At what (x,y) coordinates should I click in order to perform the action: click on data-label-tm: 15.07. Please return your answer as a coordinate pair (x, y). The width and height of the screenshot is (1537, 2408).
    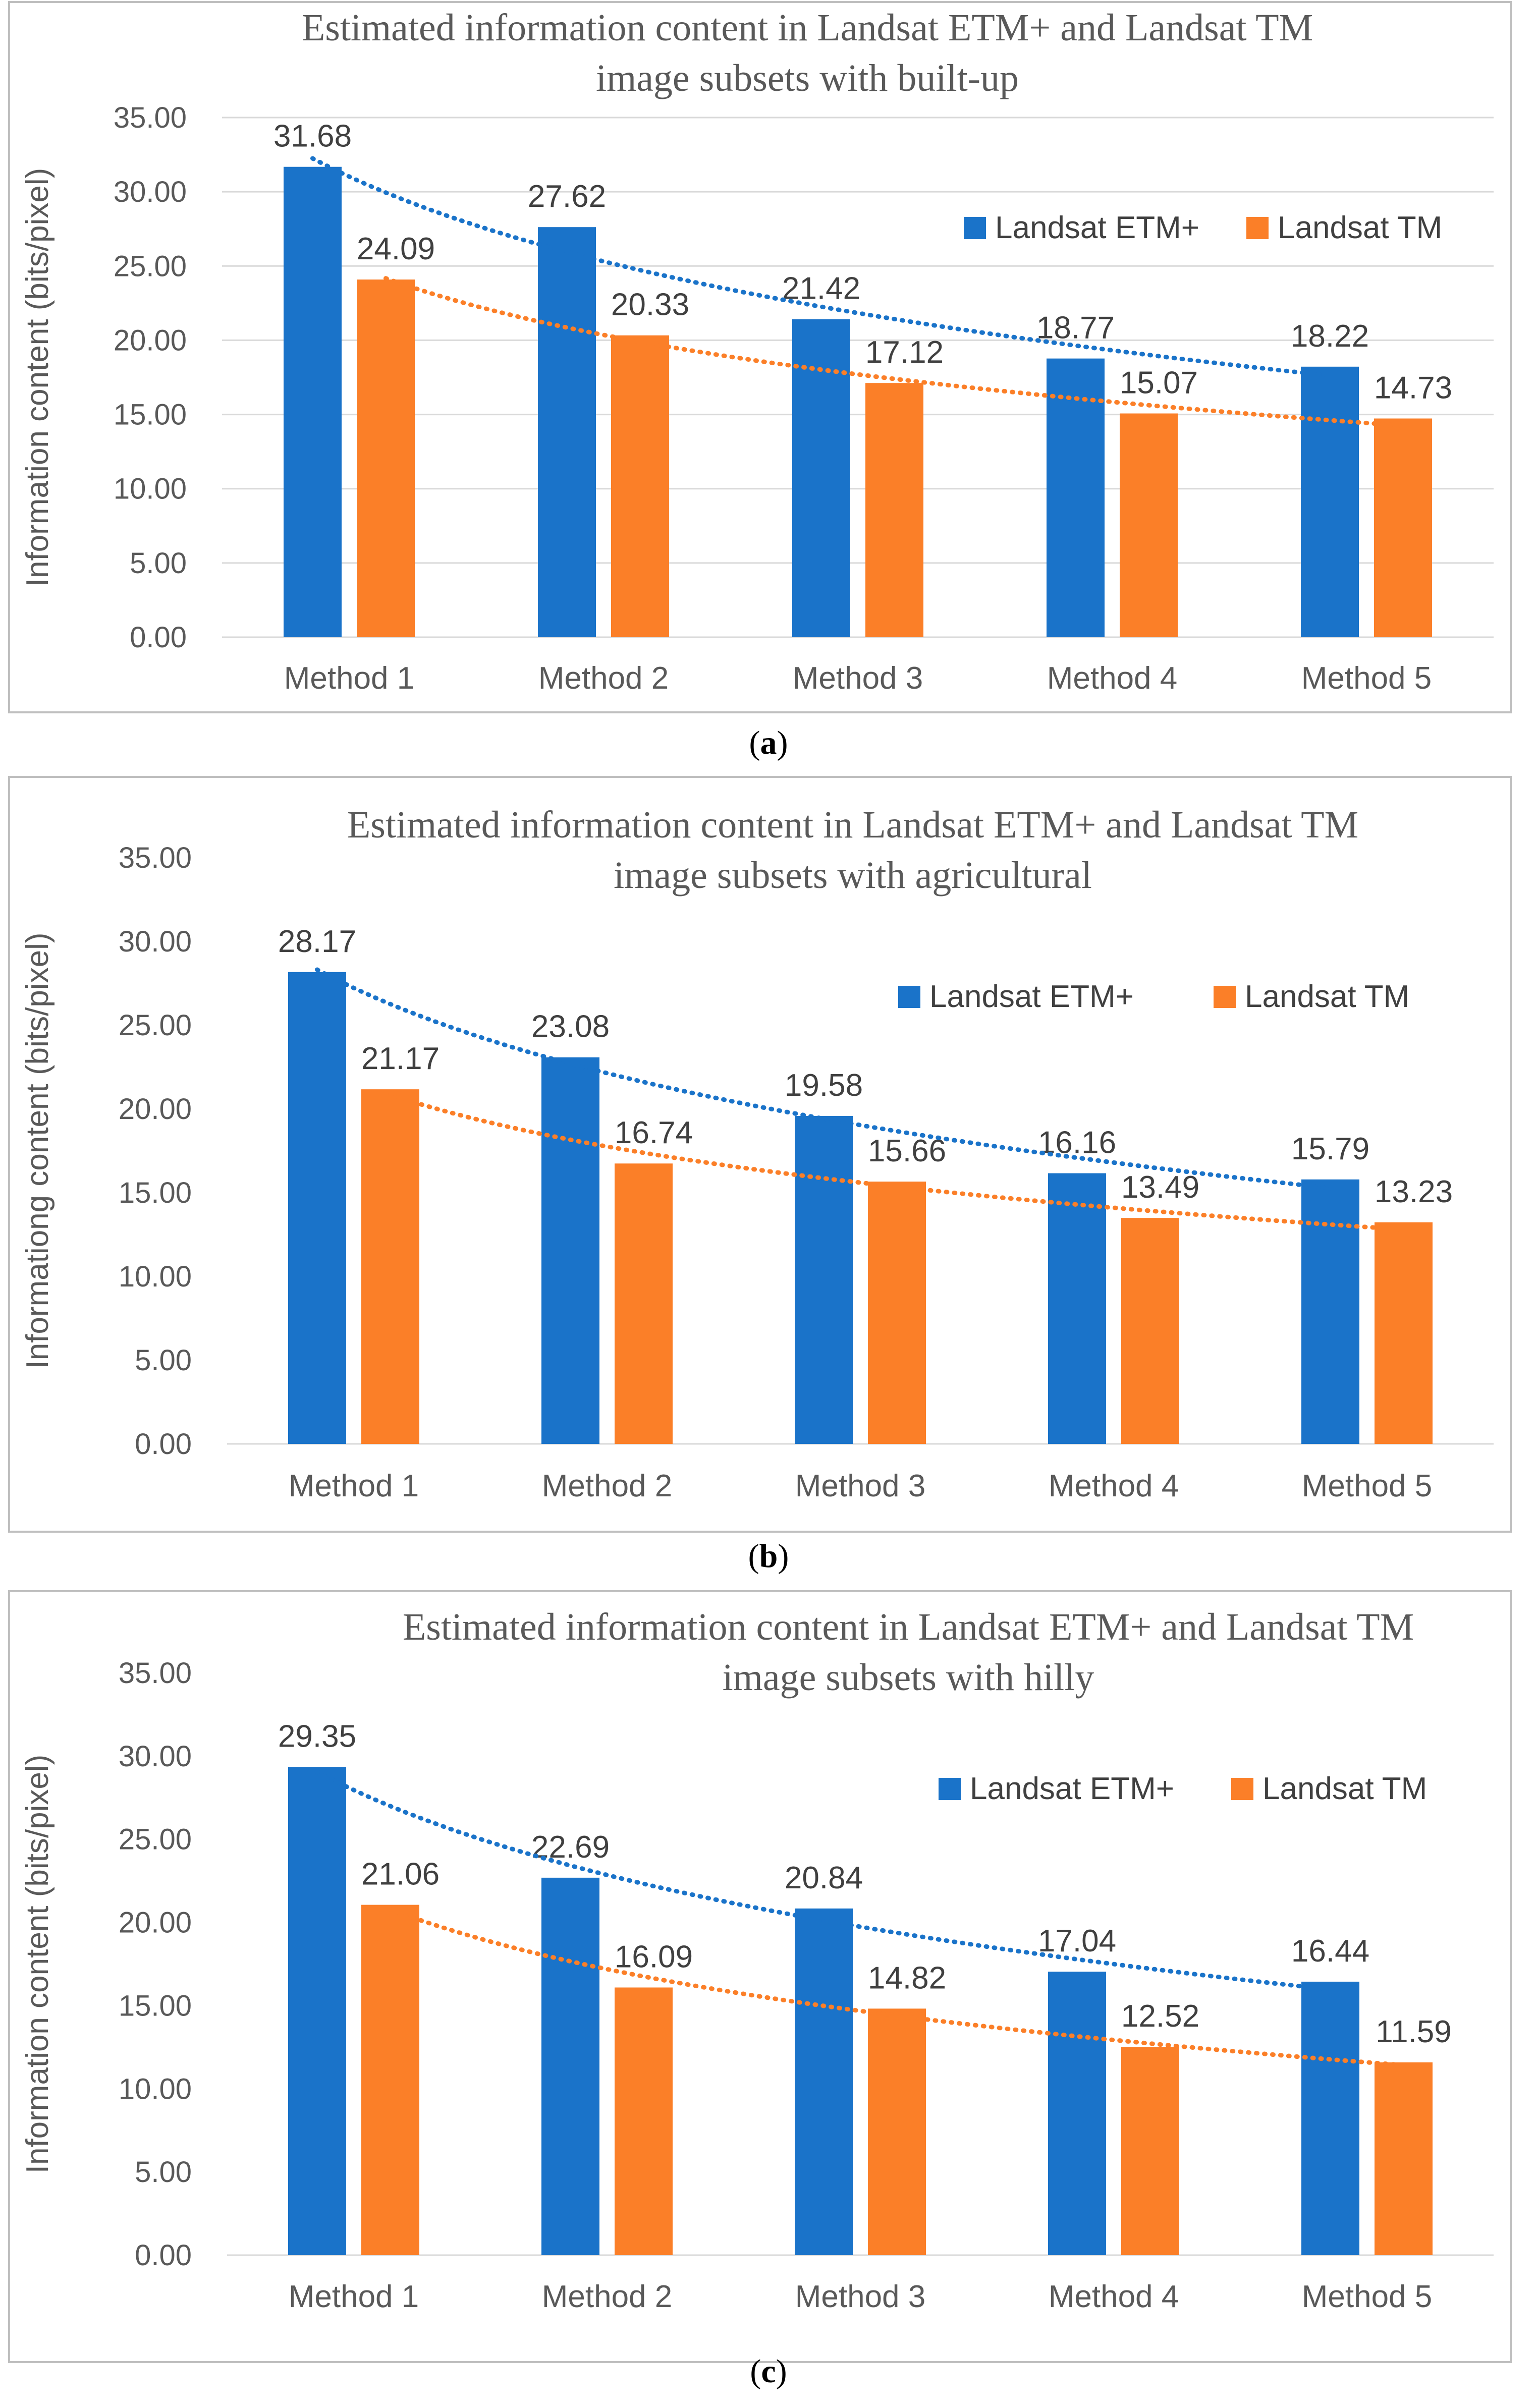
    Looking at the image, I should click on (1159, 383).